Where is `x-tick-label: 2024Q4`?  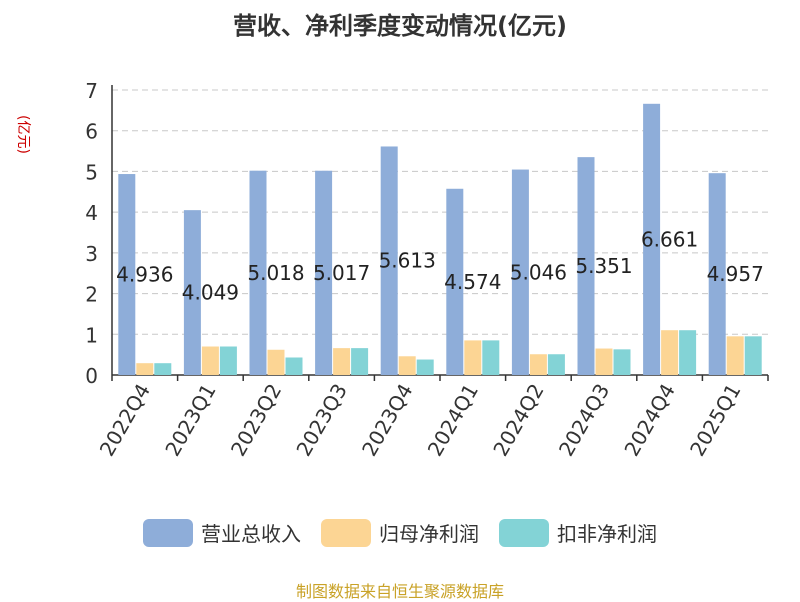
x-tick-label: 2024Q4 is located at coordinates (649, 420).